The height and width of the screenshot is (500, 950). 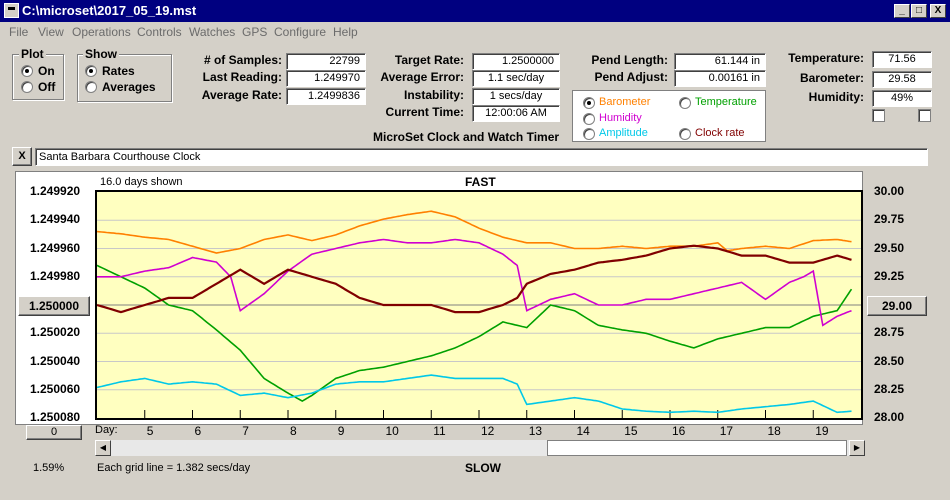 What do you see at coordinates (623, 133) in the screenshot?
I see `sensor-amplitude-label: Amplitude` at bounding box center [623, 133].